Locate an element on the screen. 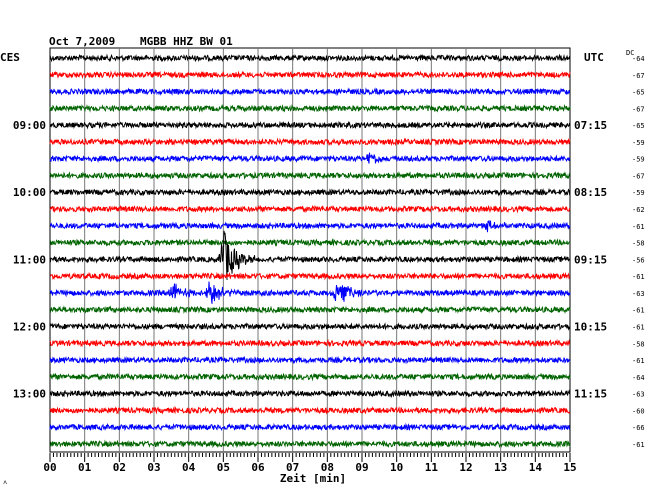 Image resolution: width=650 pixels, height=494 pixels. dc-offset-label: -62 is located at coordinates (638, 210).